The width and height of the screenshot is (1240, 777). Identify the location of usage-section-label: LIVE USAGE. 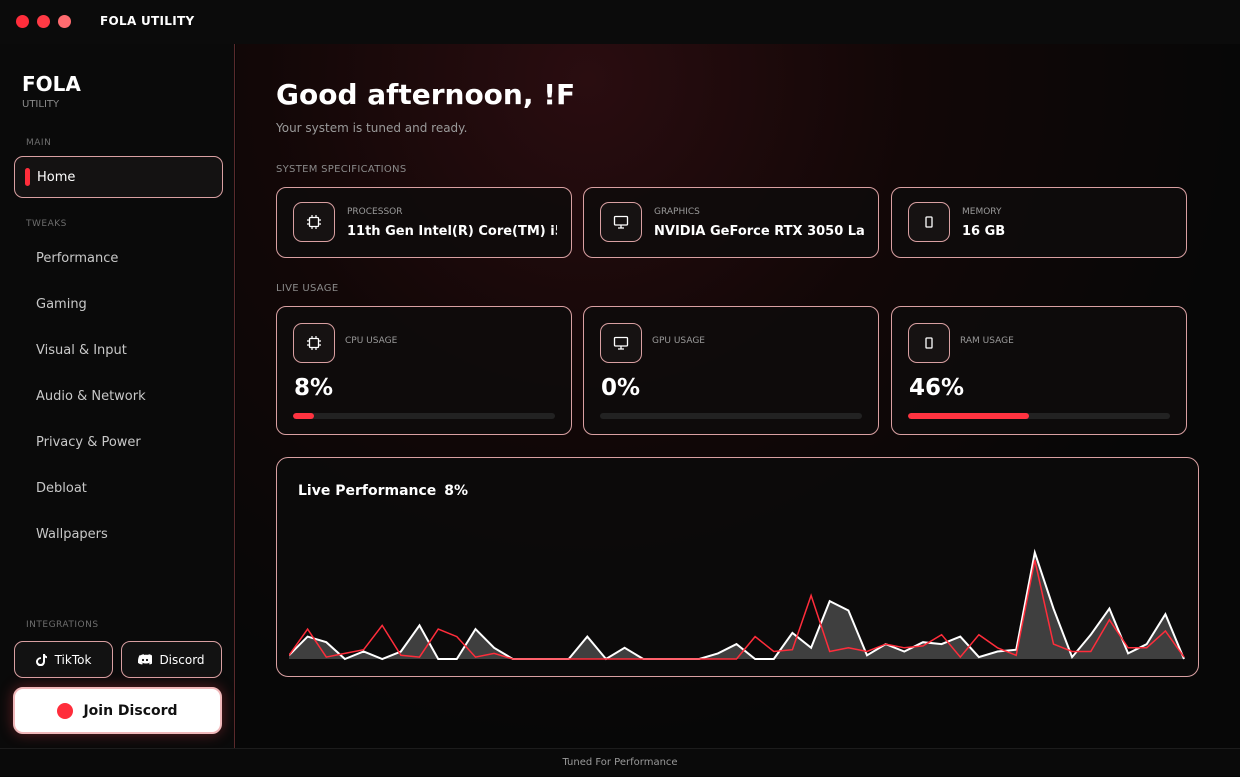
(307, 288).